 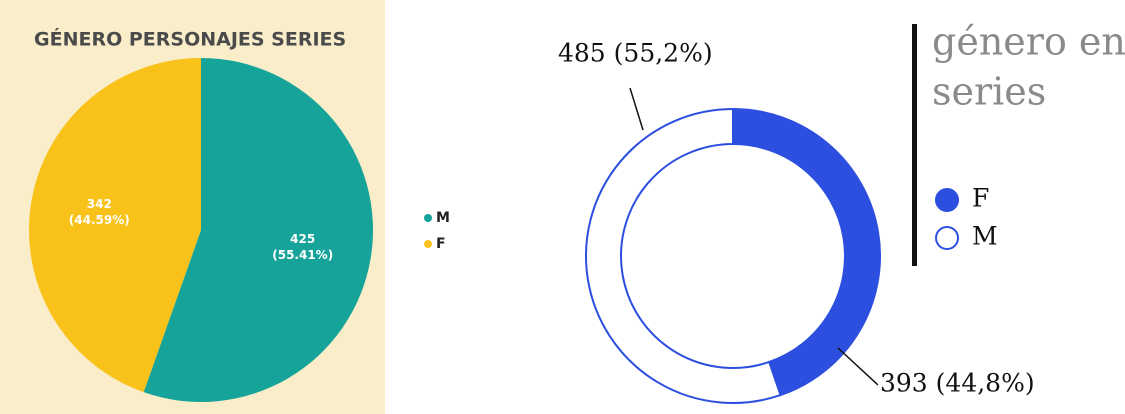 What do you see at coordinates (1028, 42) in the screenshot?
I see `chart-title: género en` at bounding box center [1028, 42].